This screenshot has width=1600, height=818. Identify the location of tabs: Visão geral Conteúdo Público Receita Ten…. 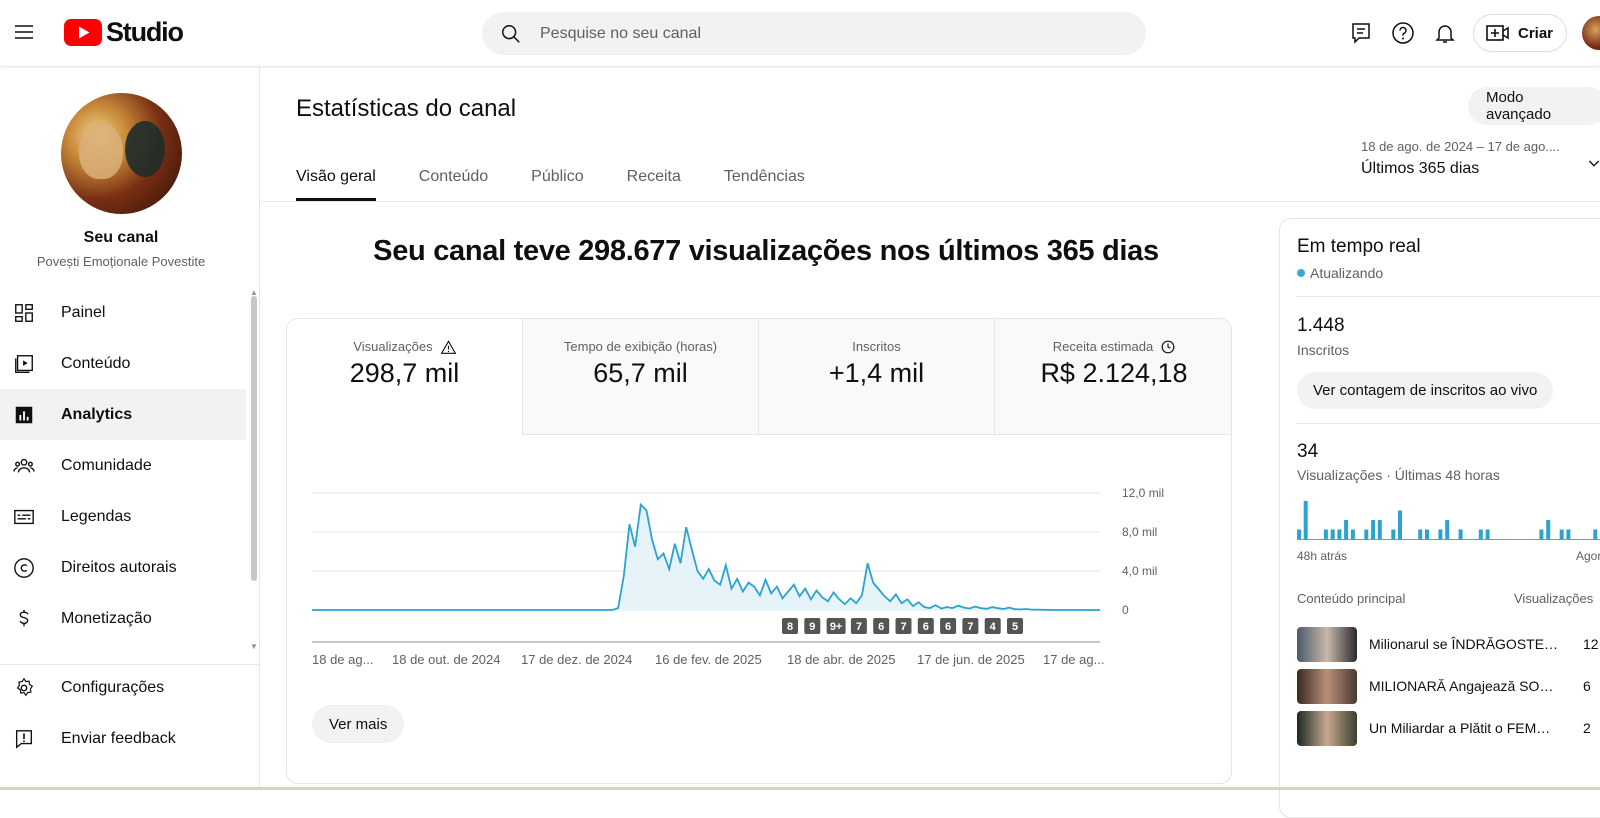
(572, 176).